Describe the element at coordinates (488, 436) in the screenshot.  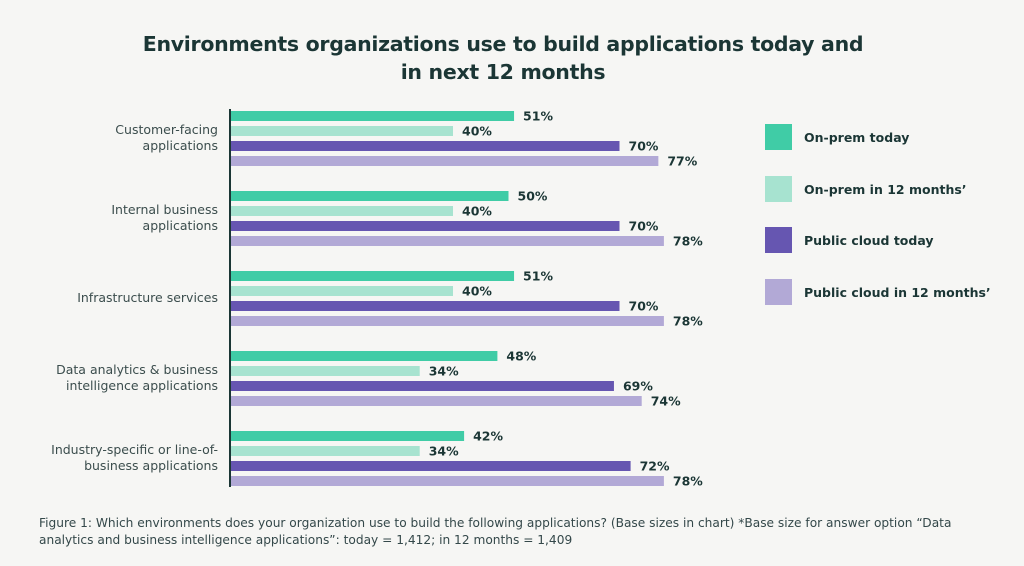
I see `data-label: 42%` at that location.